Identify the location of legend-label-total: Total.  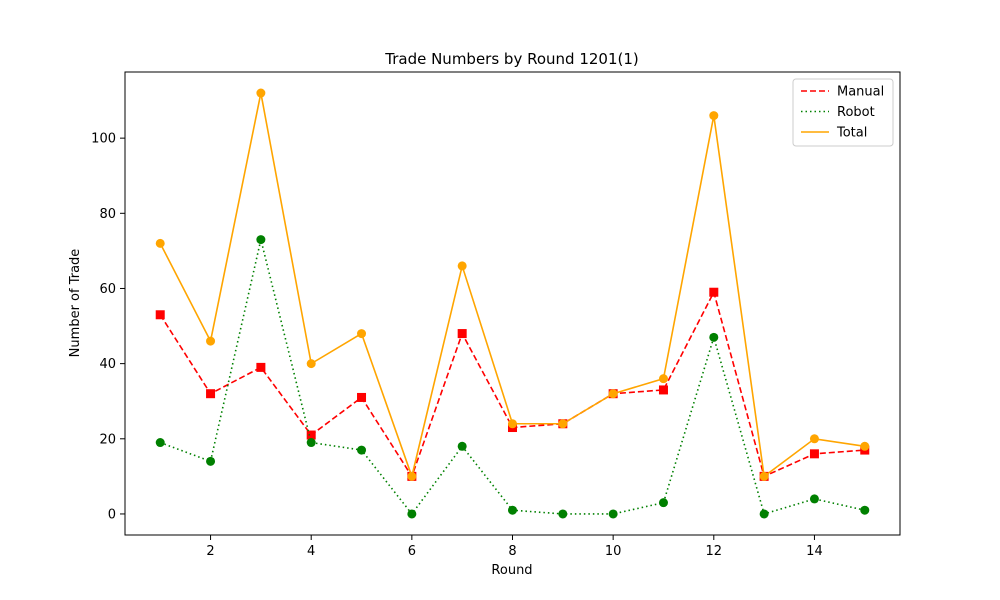
(851, 133).